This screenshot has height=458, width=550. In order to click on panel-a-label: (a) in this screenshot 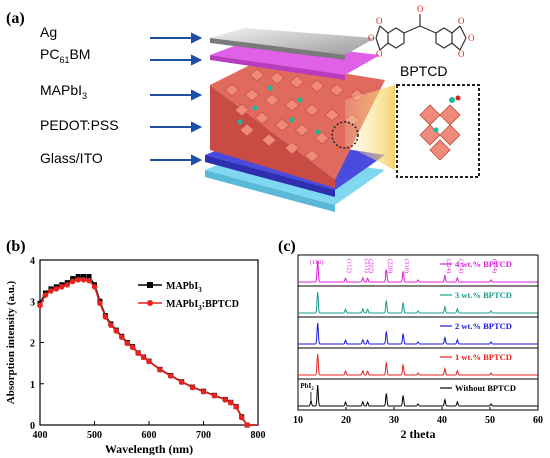, I will do `click(15, 18)`.